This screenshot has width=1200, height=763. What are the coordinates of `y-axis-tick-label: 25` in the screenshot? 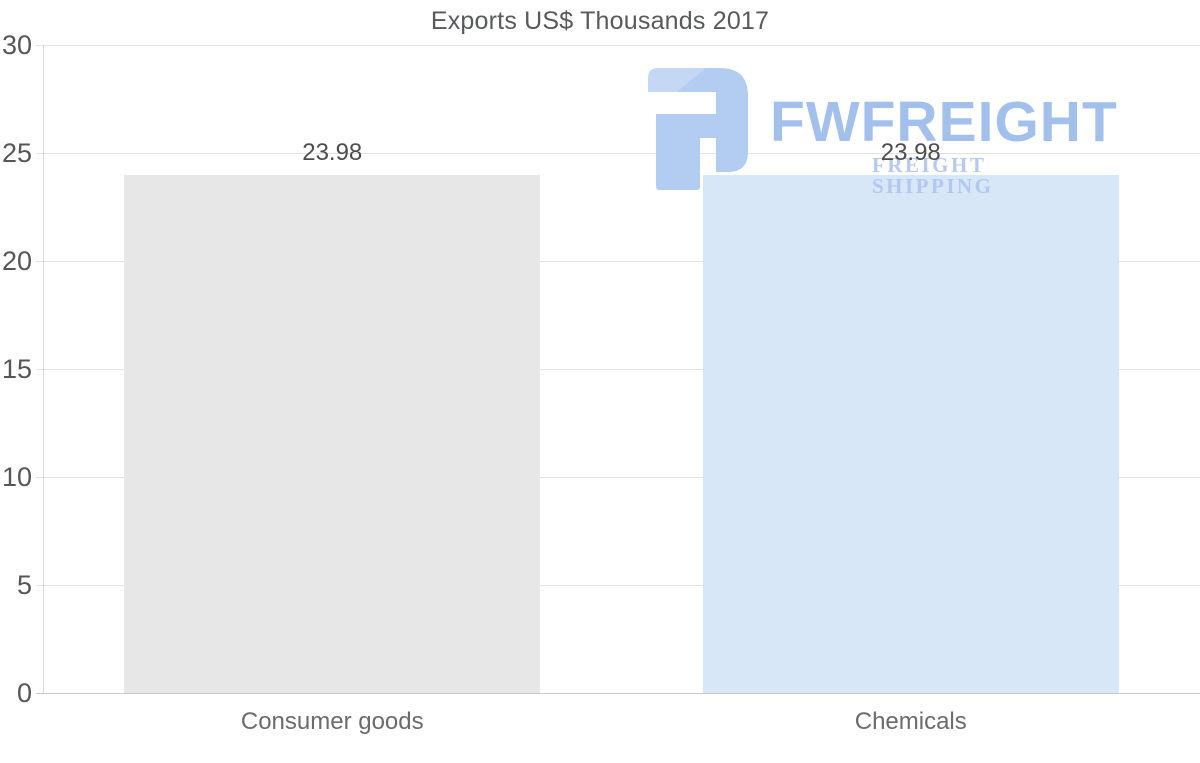 It's located at (16, 153).